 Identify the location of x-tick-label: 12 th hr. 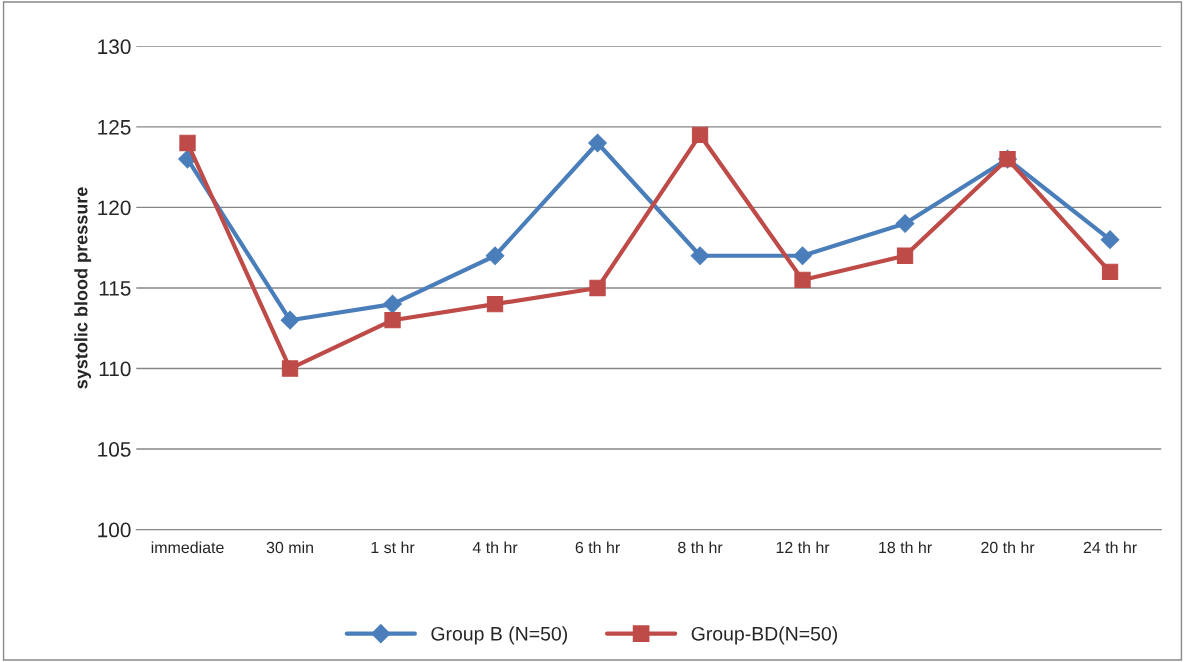
(803, 547).